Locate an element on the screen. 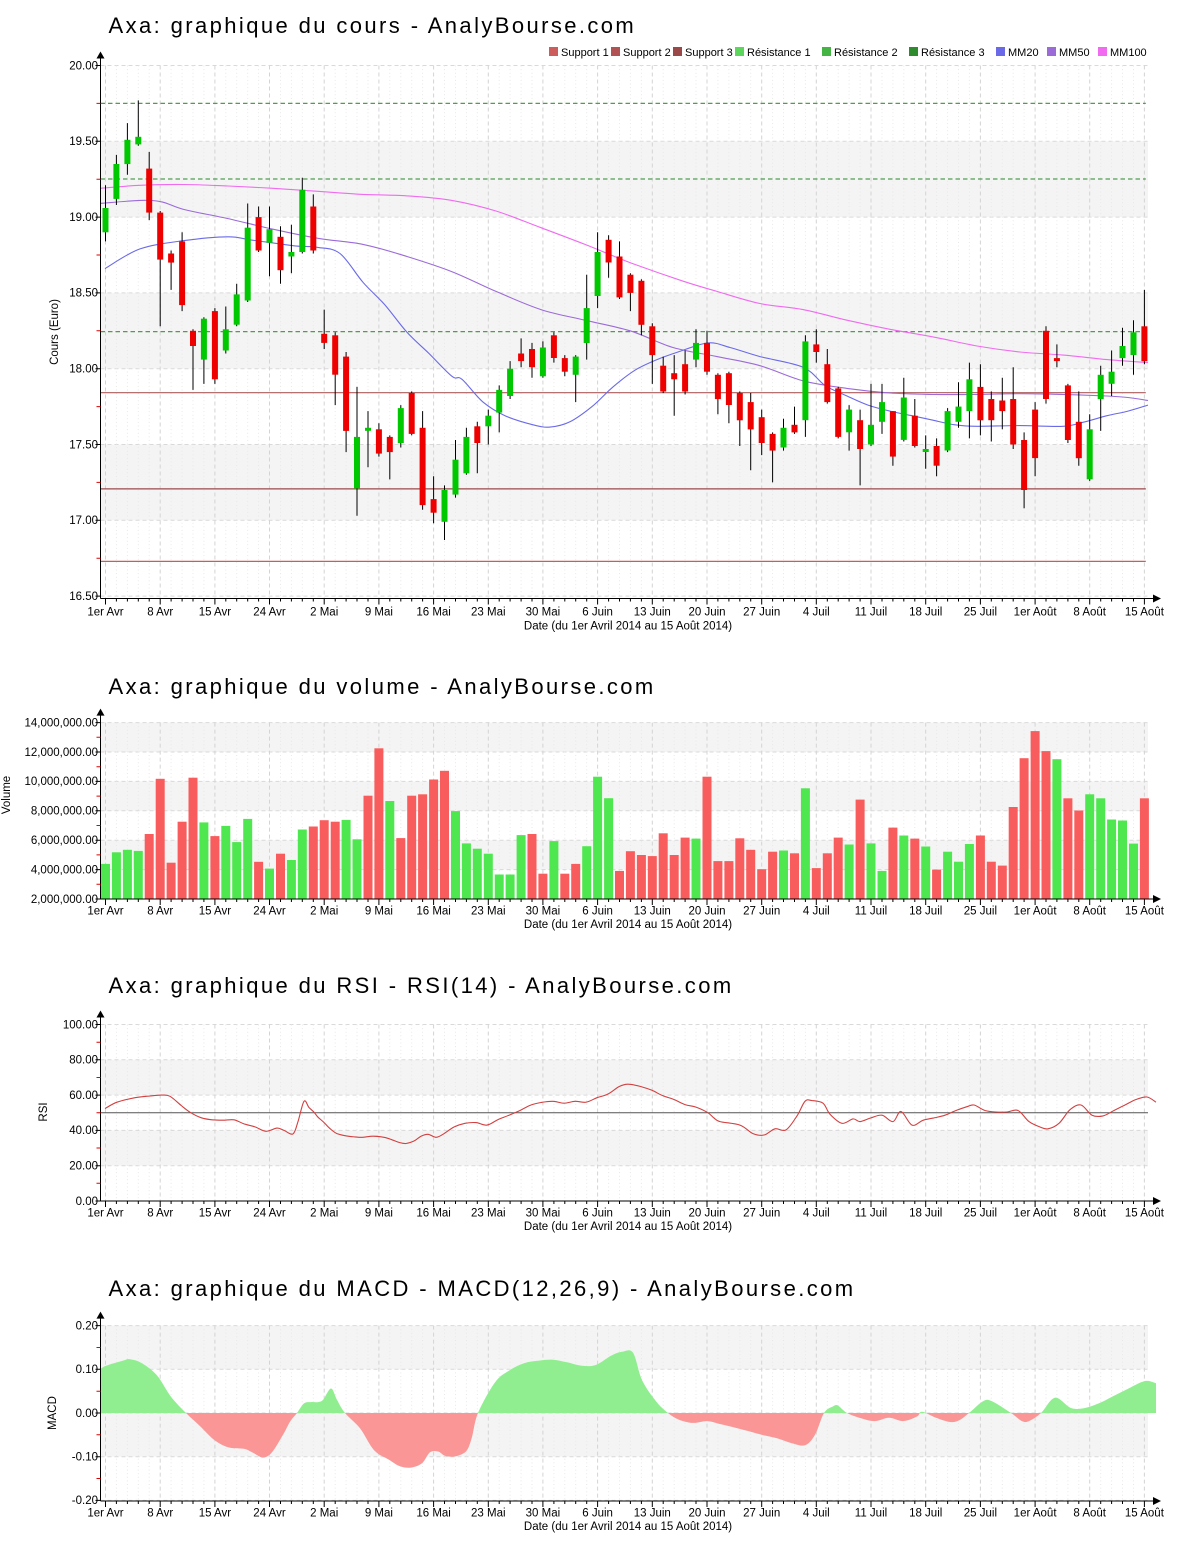 The image size is (1200, 1555). svg-text: -0.20 is located at coordinates (85, 1501).